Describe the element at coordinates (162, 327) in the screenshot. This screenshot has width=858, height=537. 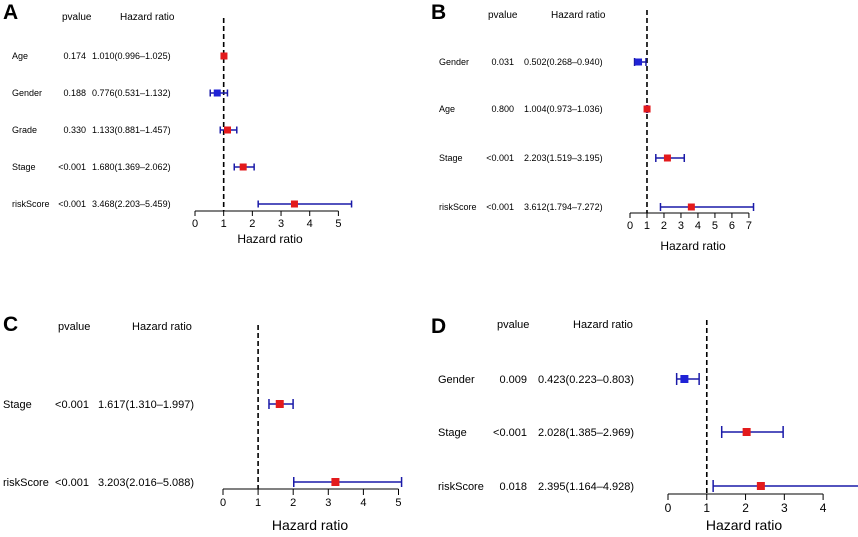
I see `panel-c-hr-header: Hazard ratio` at that location.